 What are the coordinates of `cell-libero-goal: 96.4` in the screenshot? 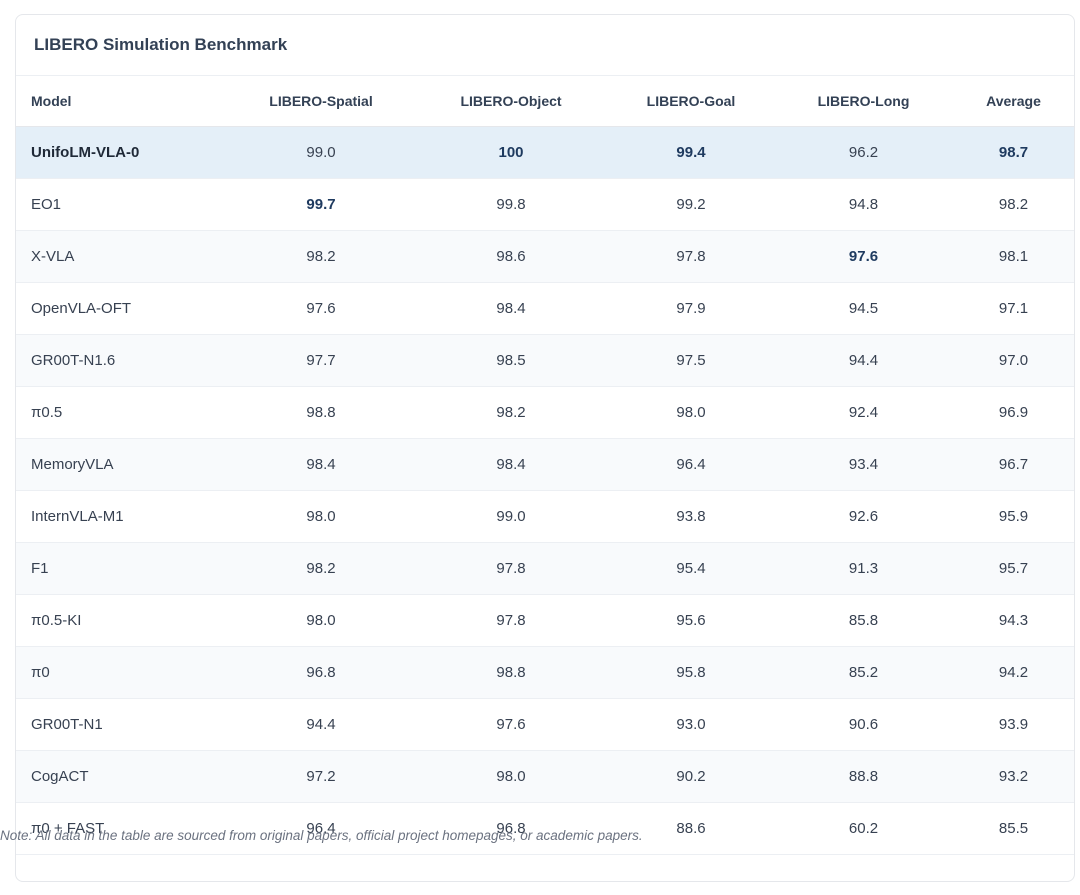 It's located at (691, 464).